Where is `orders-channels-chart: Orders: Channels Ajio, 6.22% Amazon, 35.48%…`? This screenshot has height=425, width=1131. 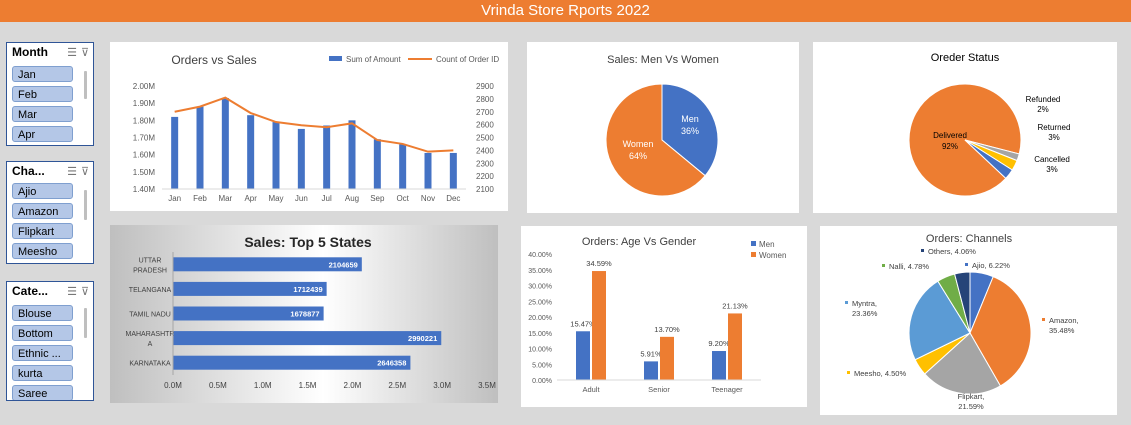
orders-channels-chart: Orders: Channels Ajio, 6.22% Amazon, 35.48%… is located at coordinates (968, 320).